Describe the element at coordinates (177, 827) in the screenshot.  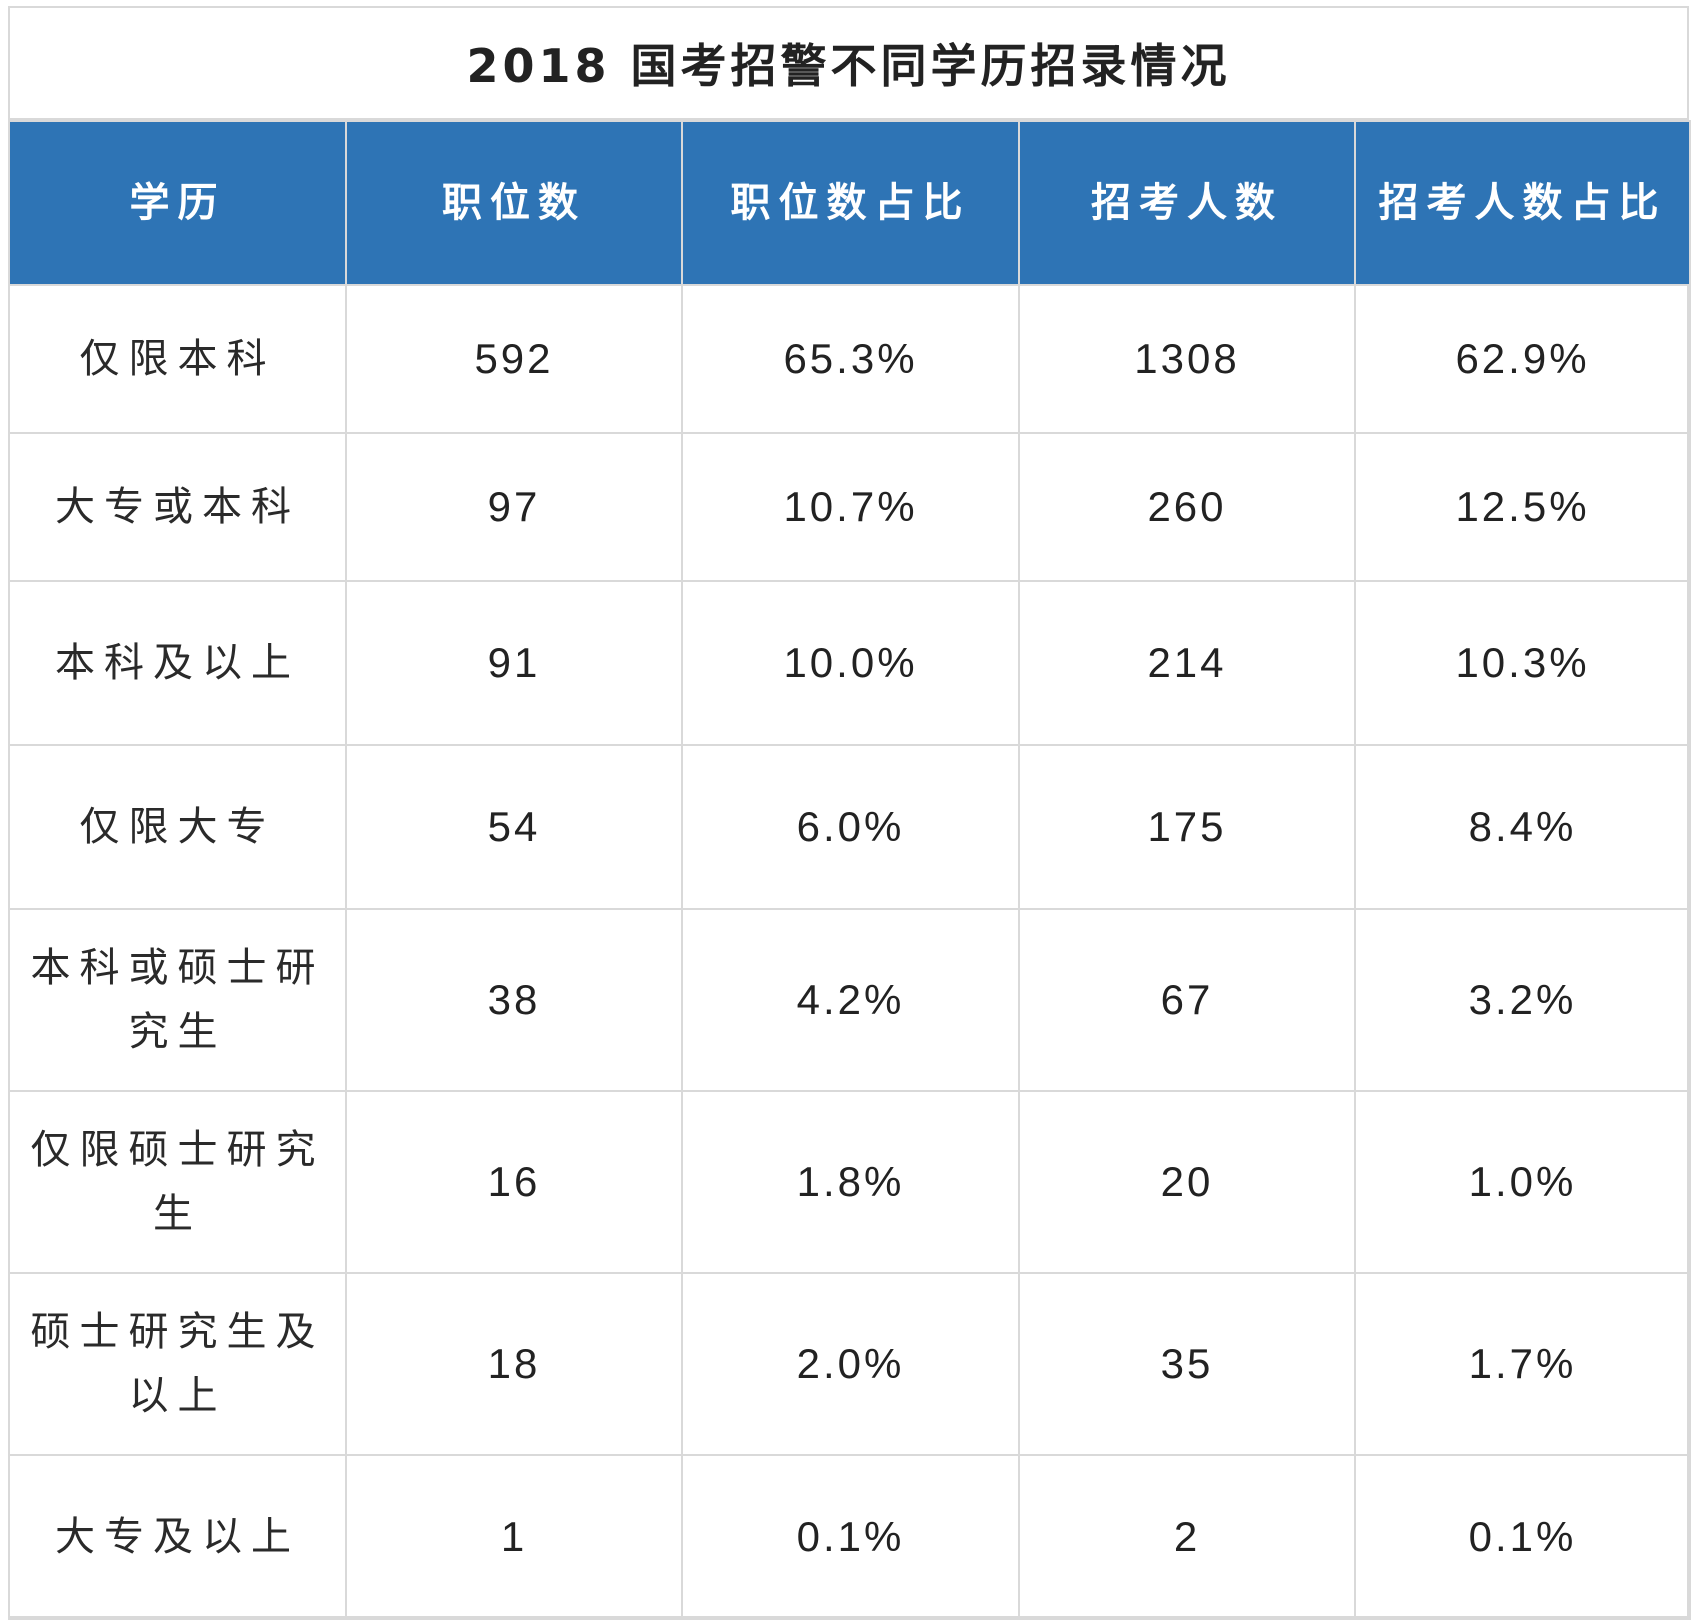
I see `education-cell: 仅限大专` at that location.